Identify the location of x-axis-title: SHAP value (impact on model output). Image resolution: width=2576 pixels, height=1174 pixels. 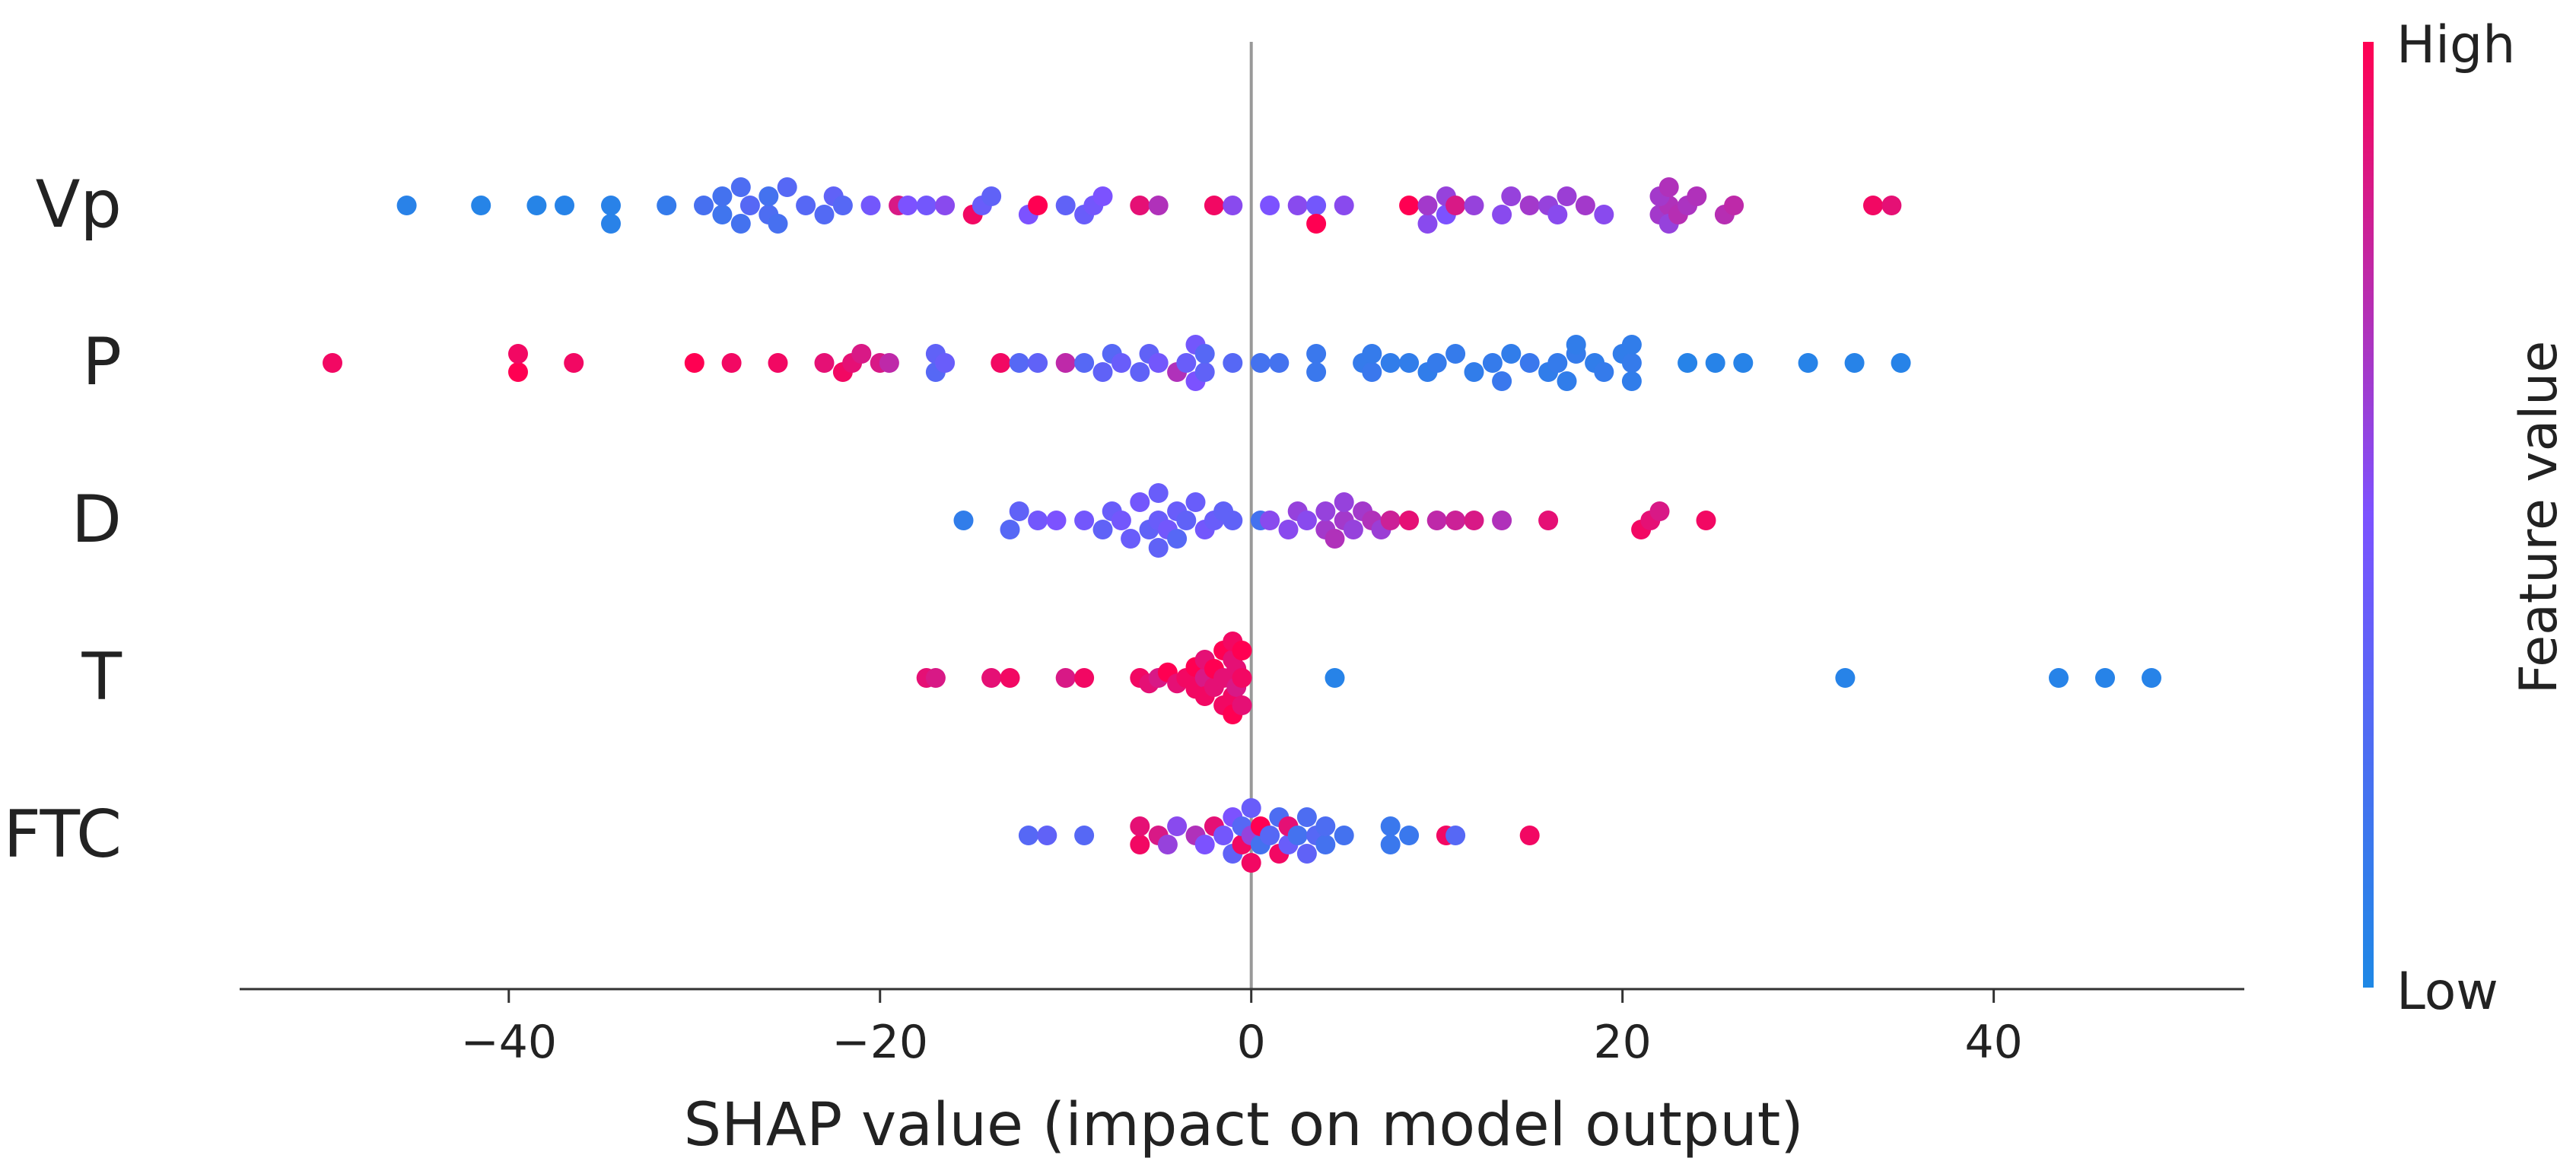
(1244, 1125).